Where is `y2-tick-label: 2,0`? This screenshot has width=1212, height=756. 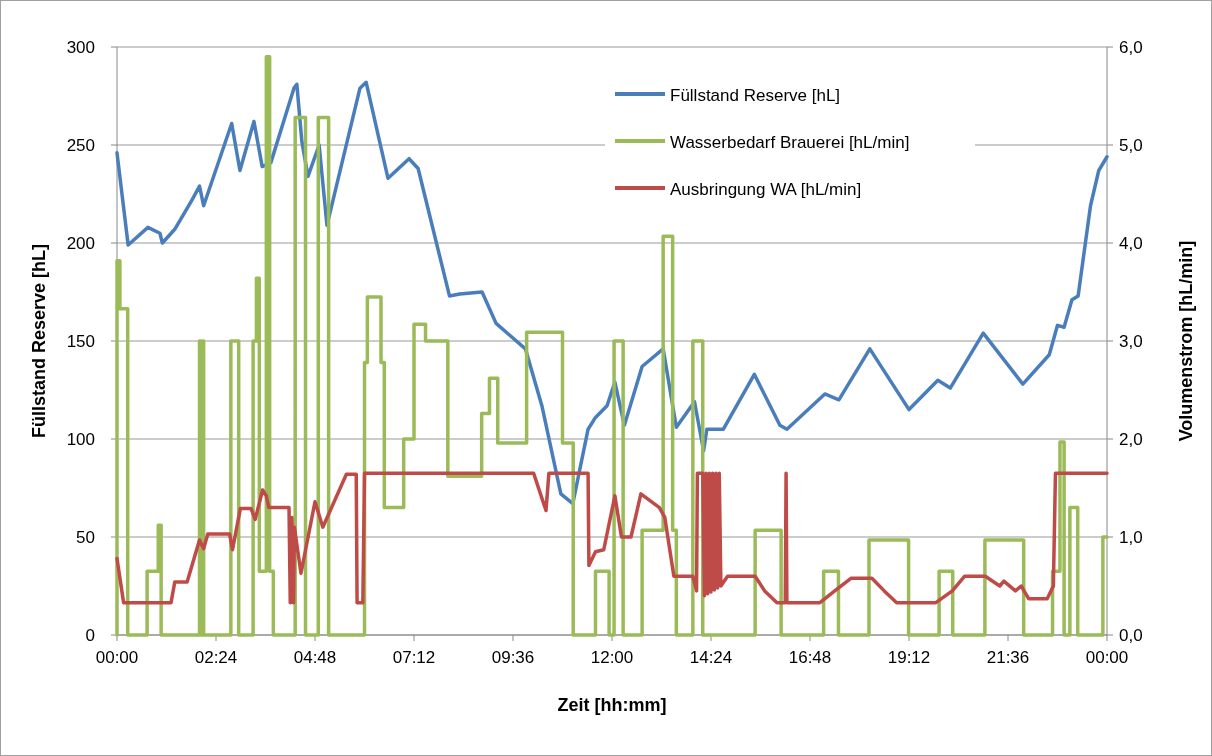 y2-tick-label: 2,0 is located at coordinates (1131, 439).